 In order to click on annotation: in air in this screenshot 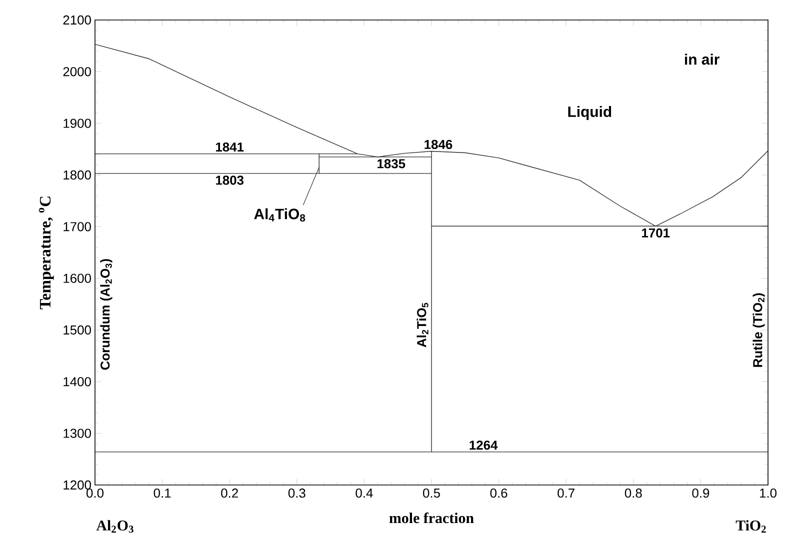, I will do `click(702, 59)`.